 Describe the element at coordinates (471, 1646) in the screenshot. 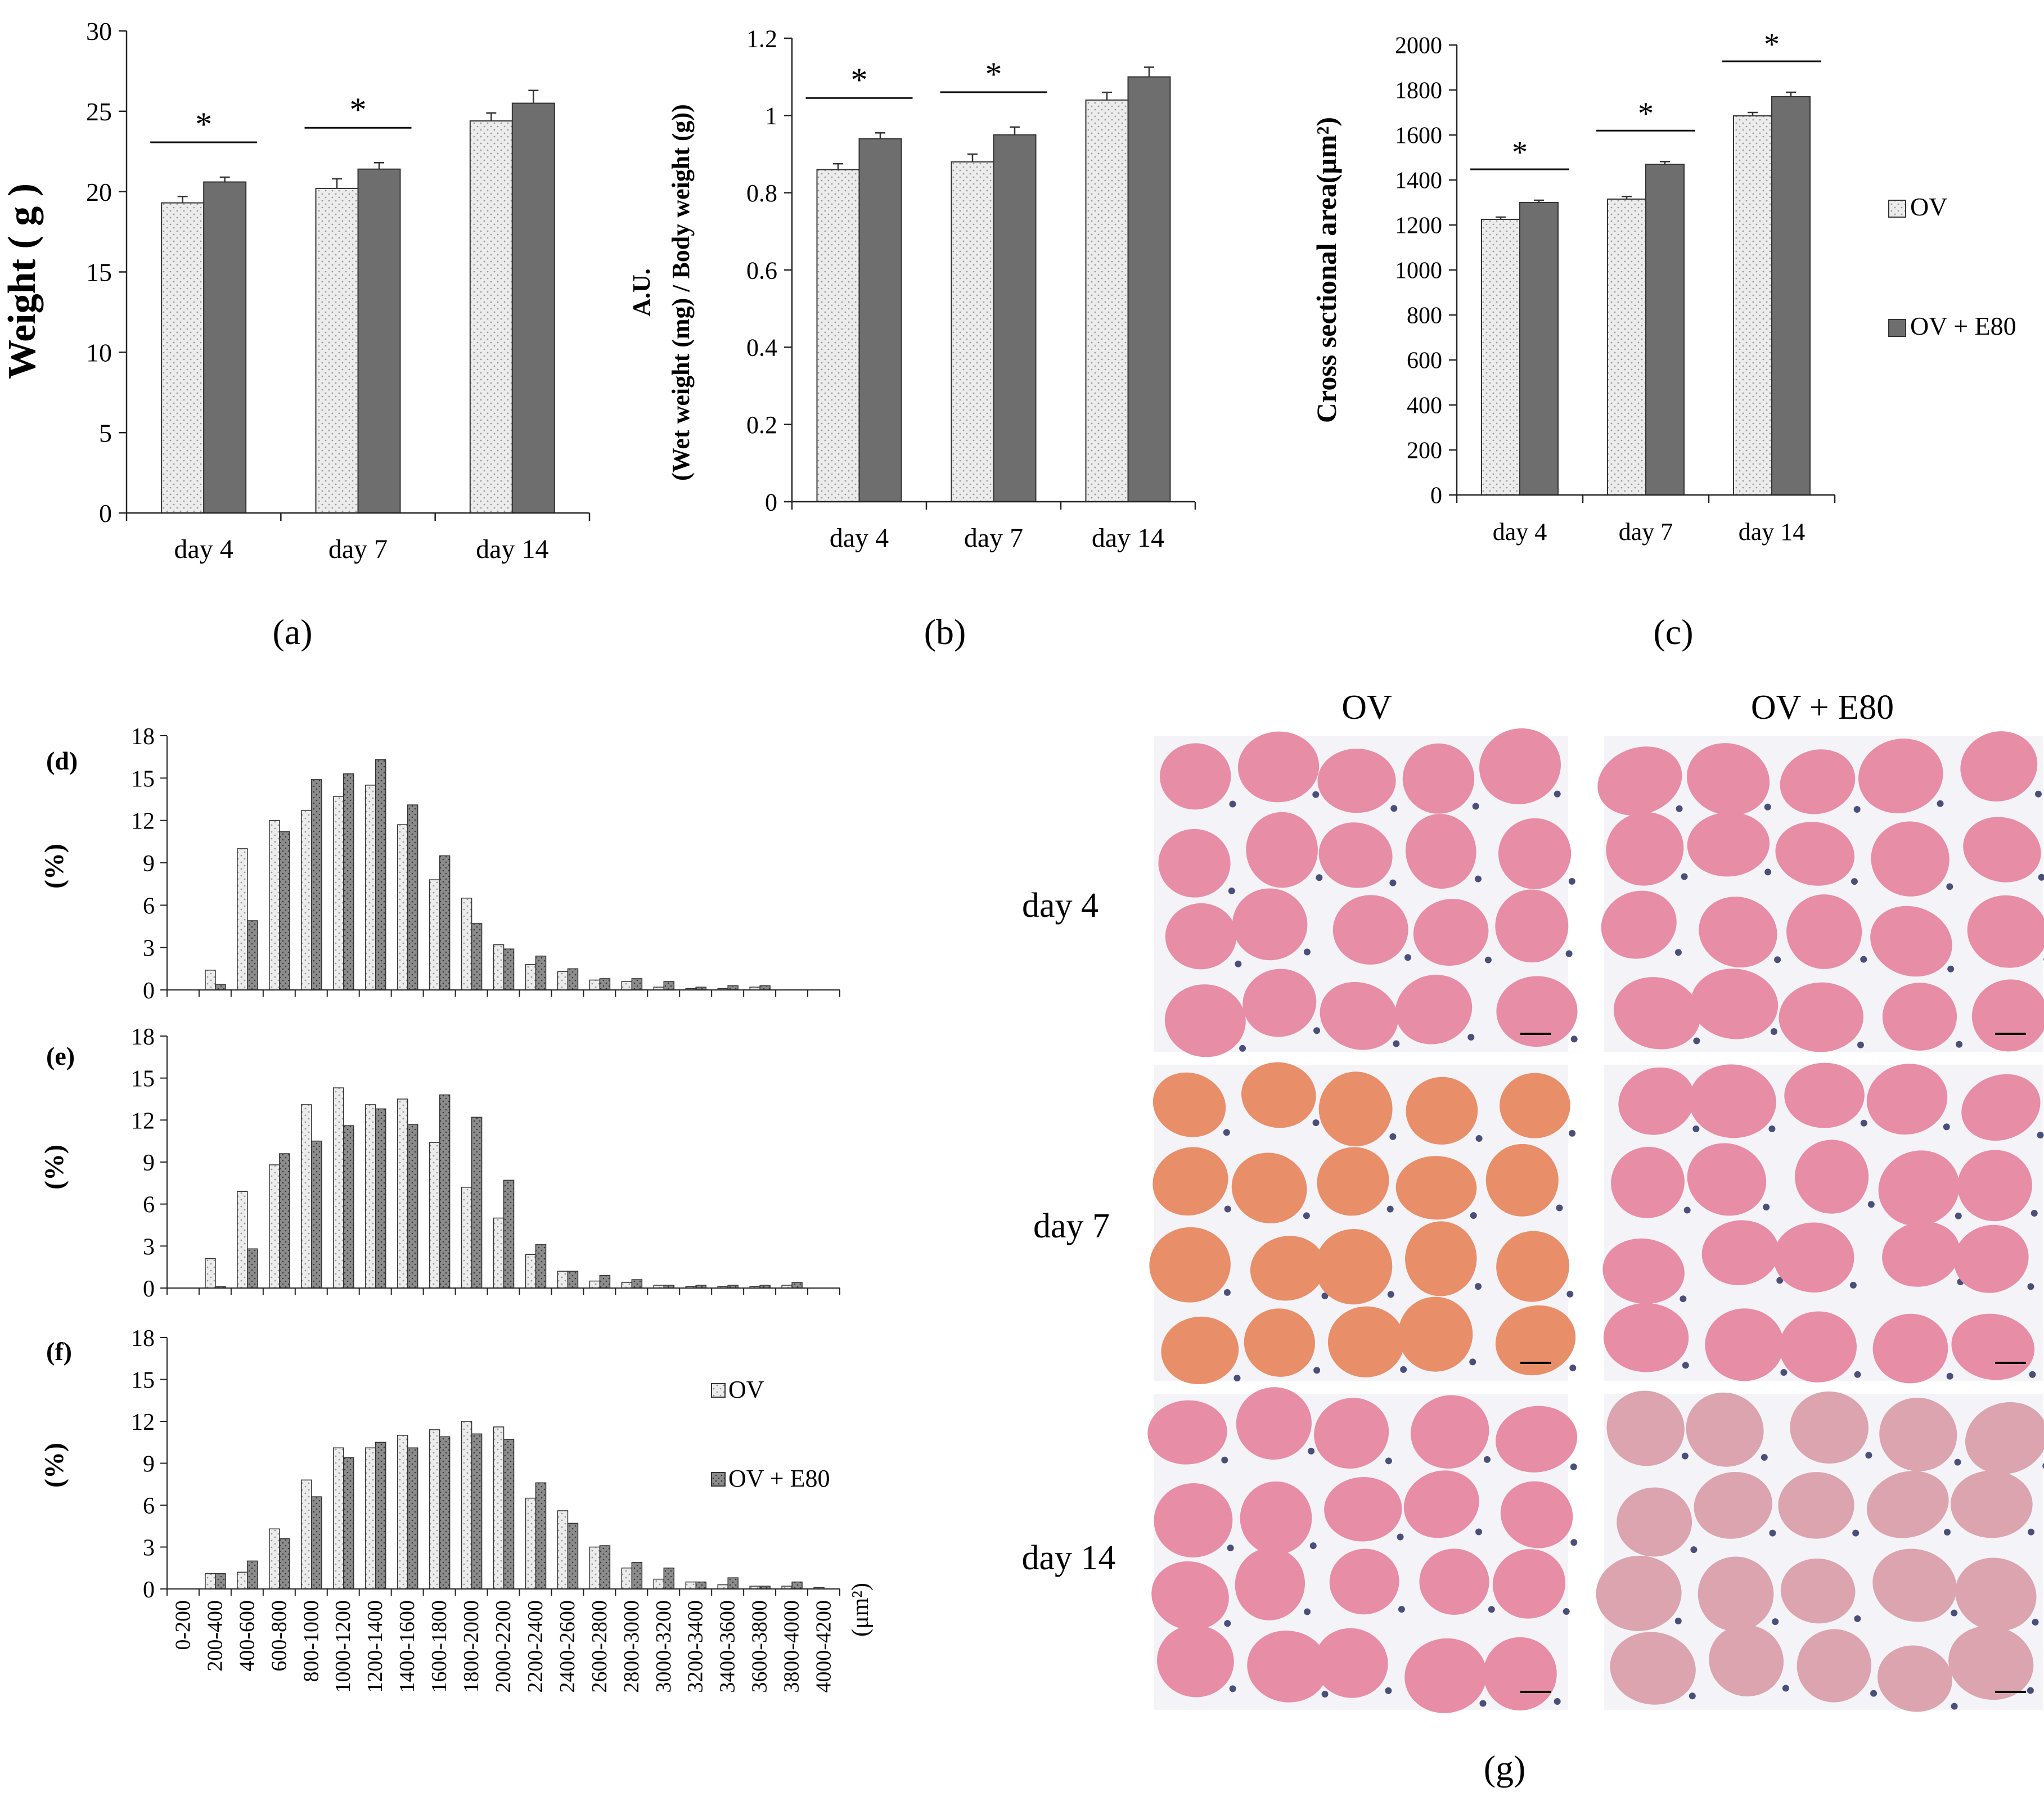

I see `chart-f-xtick-label: 1800-2000` at that location.